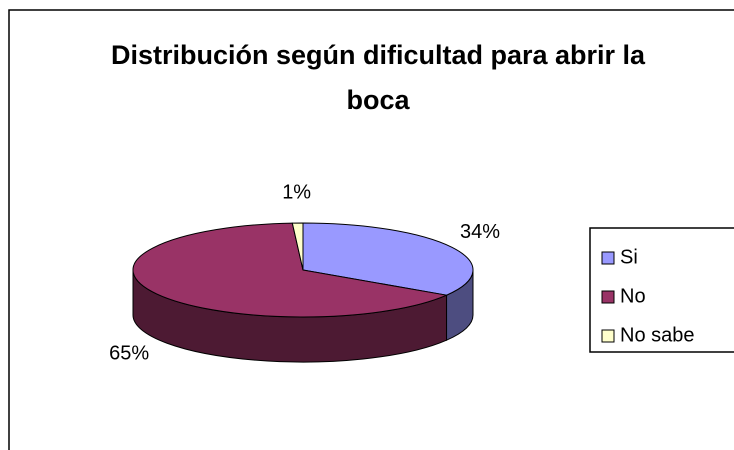 The height and width of the screenshot is (450, 734). What do you see at coordinates (296, 192) in the screenshot?
I see `data-label: 1%` at bounding box center [296, 192].